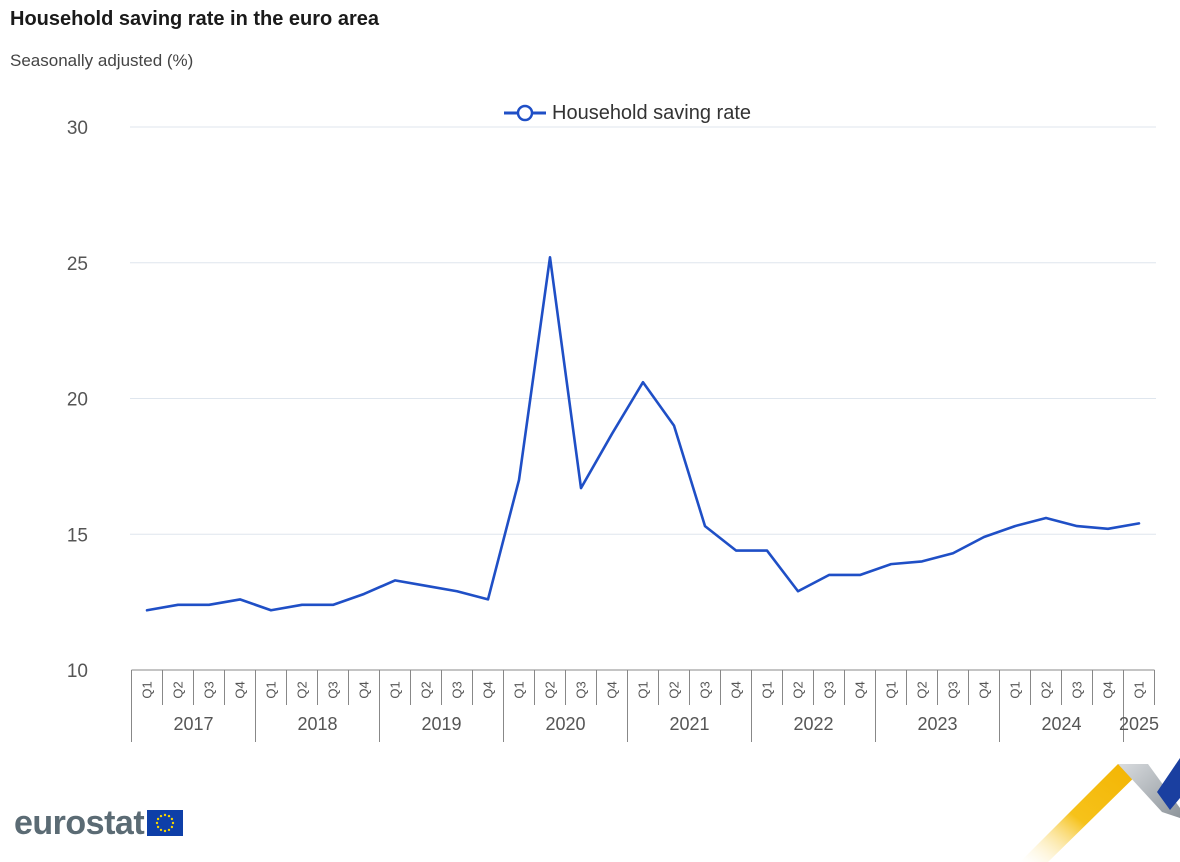 This screenshot has width=1180, height=862. I want to click on y-tick-label: 15, so click(77, 535).